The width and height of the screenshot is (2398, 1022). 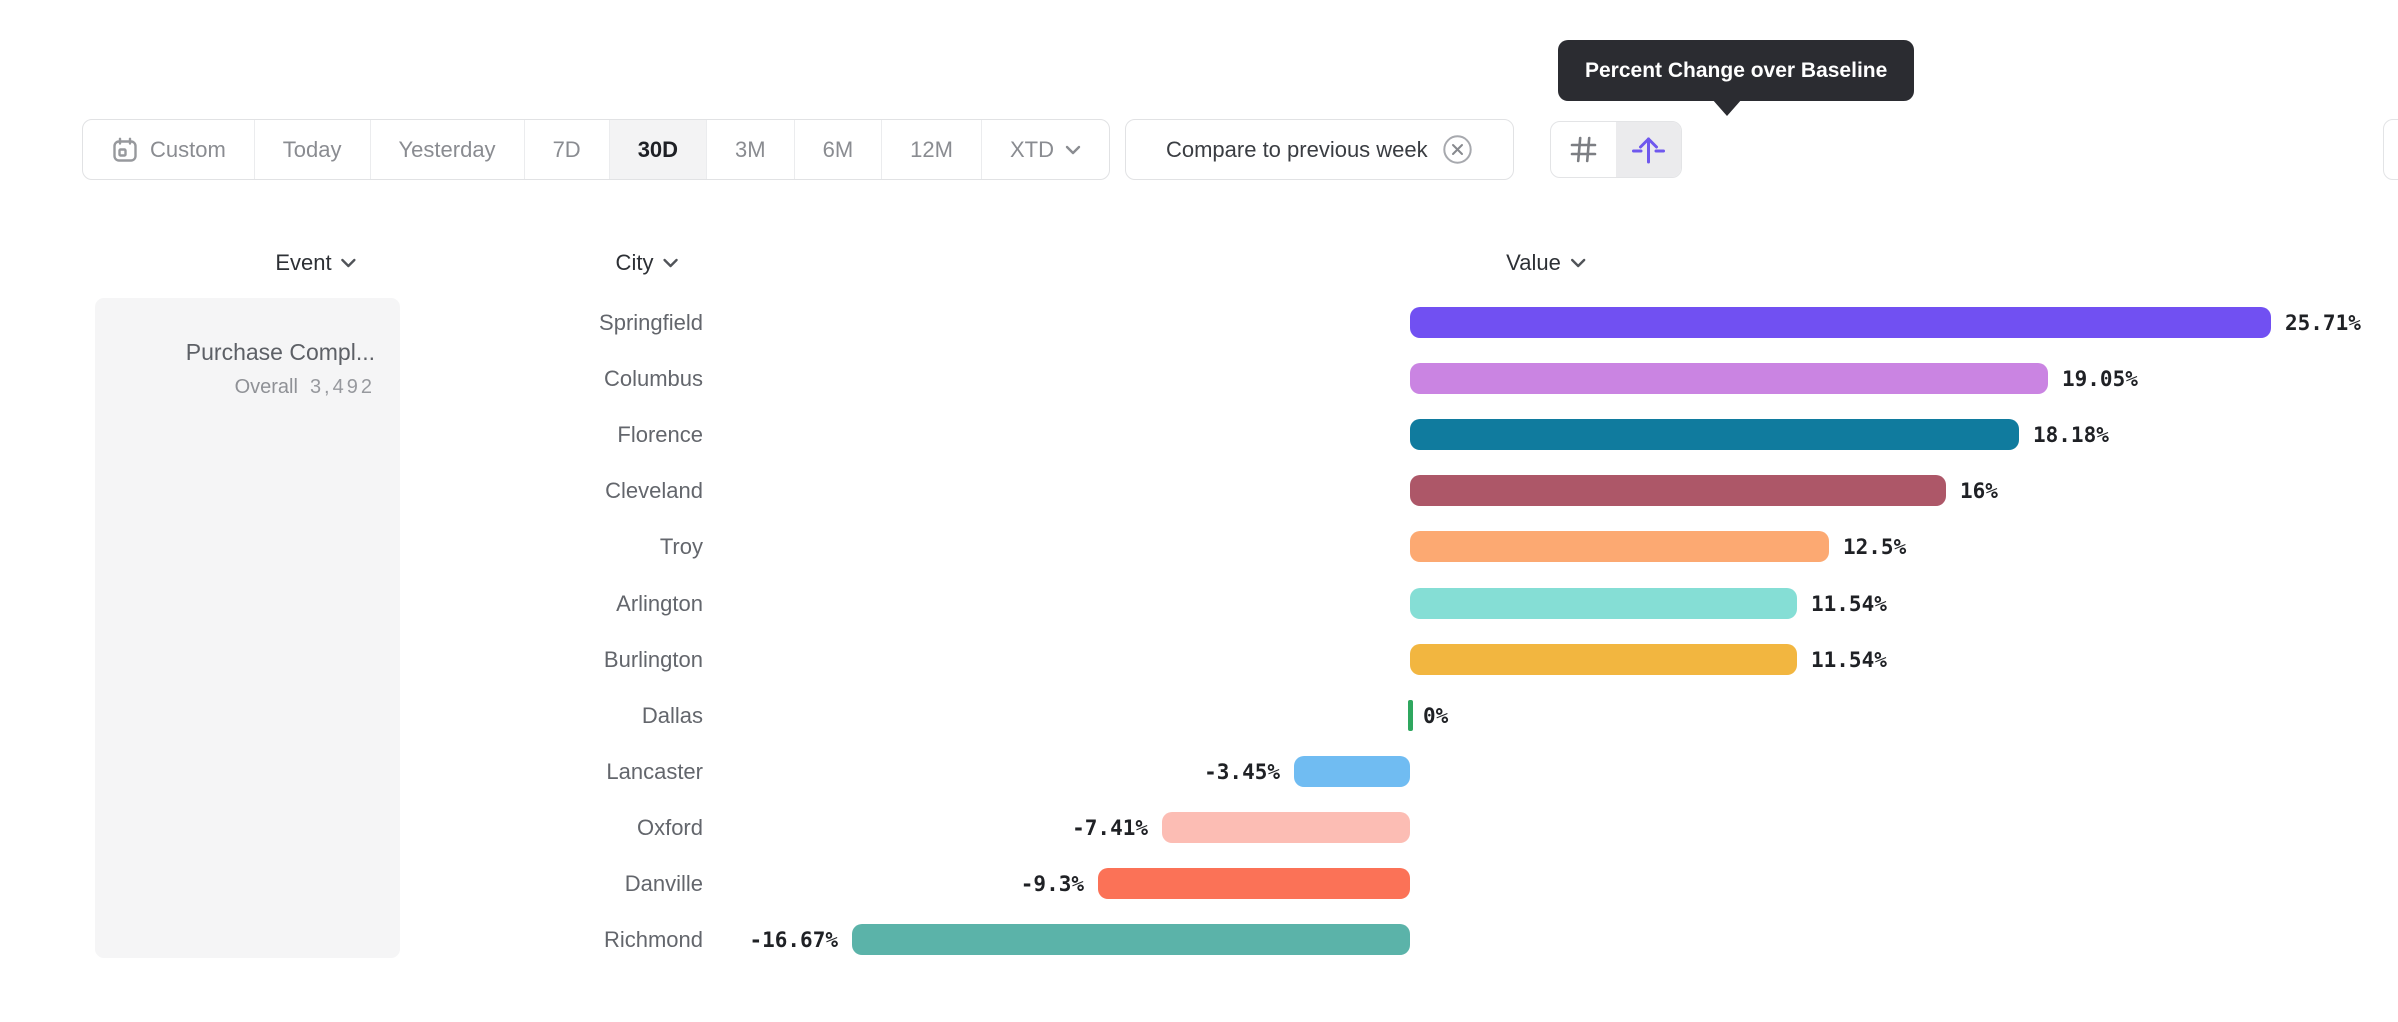 What do you see at coordinates (654, 491) in the screenshot?
I see `city-label: Cleveland` at bounding box center [654, 491].